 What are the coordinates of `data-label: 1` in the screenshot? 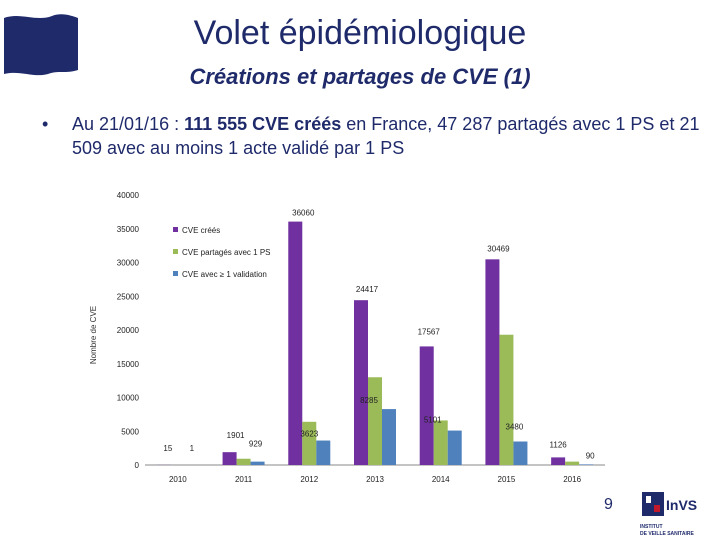 It's located at (192, 448).